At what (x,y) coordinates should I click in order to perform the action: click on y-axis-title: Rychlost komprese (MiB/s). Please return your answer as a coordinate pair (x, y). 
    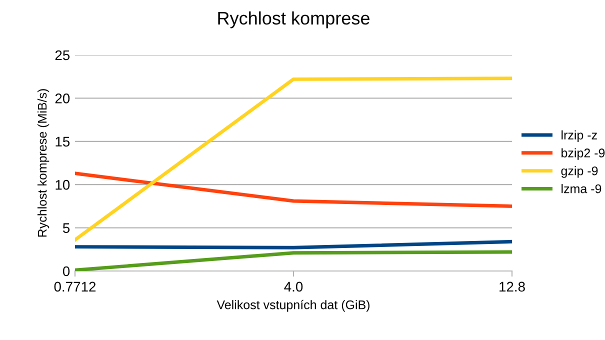
    Looking at the image, I should click on (43, 163).